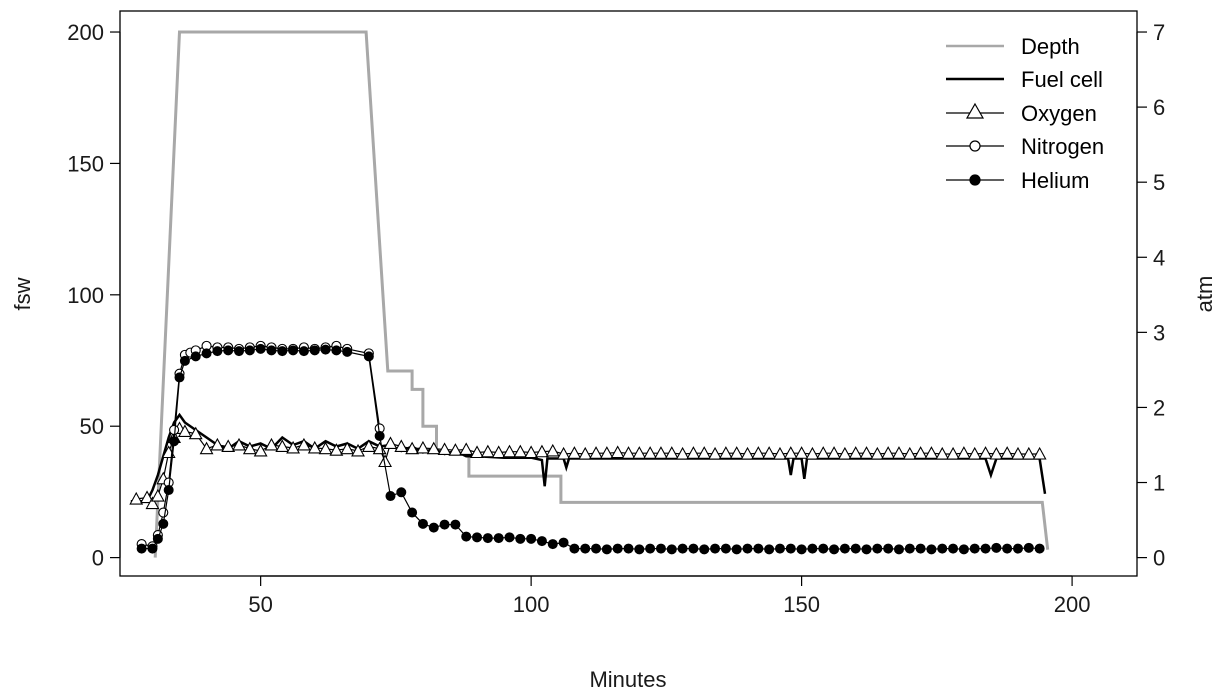  What do you see at coordinates (801, 604) in the screenshot?
I see `x-tick-label: 150` at bounding box center [801, 604].